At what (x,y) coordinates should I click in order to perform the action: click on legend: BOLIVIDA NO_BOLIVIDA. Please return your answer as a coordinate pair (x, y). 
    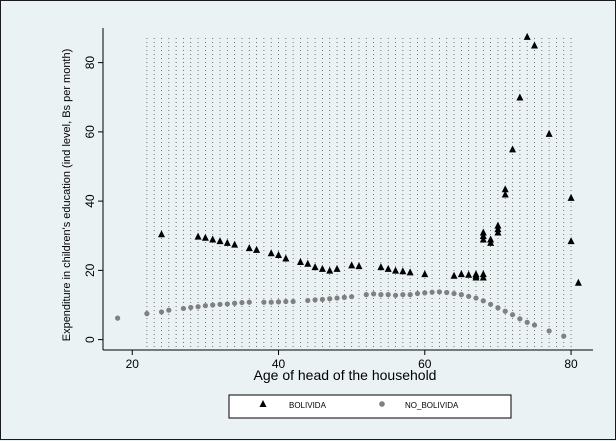
    Looking at the image, I should click on (370, 406).